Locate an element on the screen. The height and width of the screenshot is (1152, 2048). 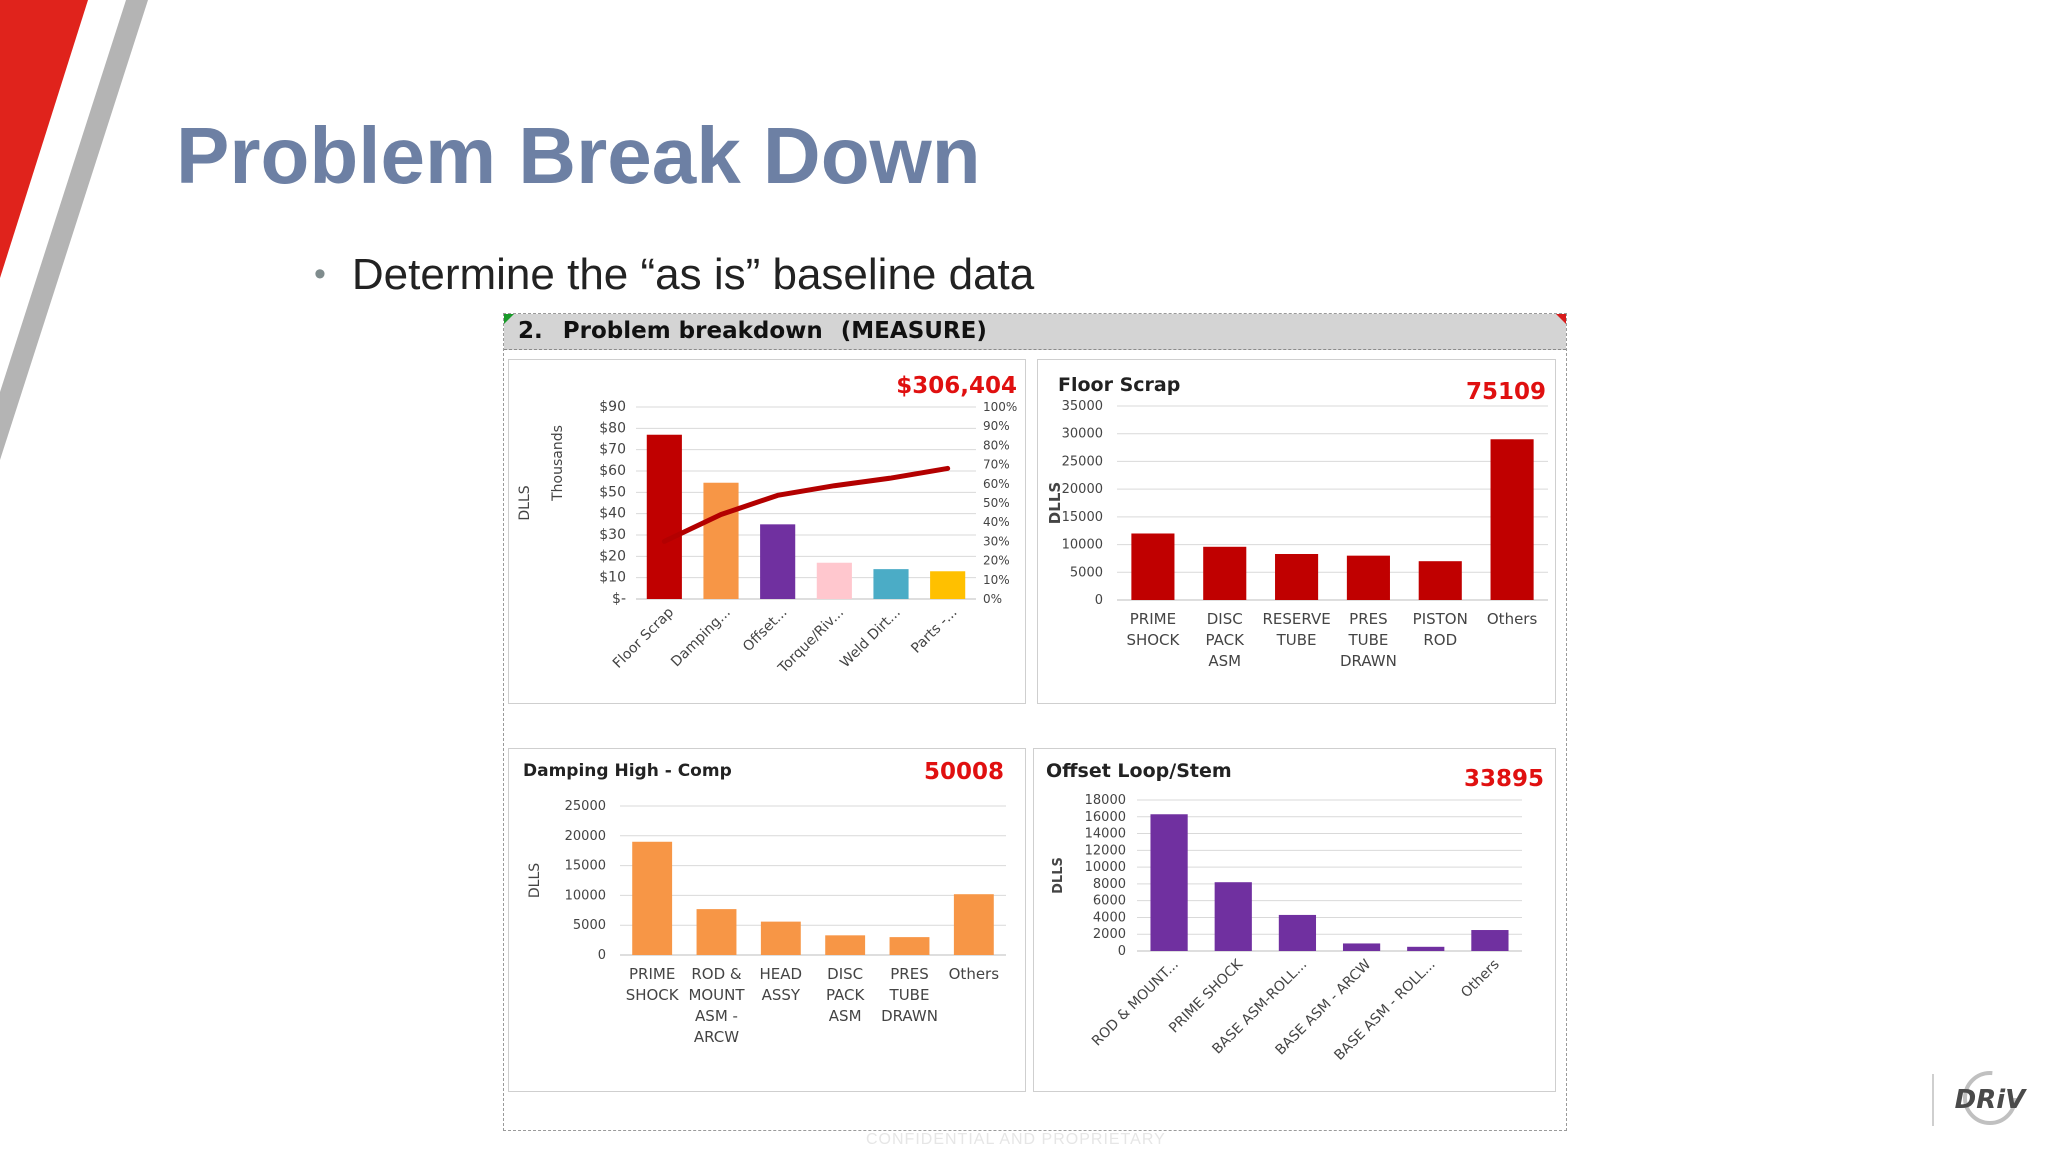
y2-tick-label: 40% is located at coordinates (996, 522).